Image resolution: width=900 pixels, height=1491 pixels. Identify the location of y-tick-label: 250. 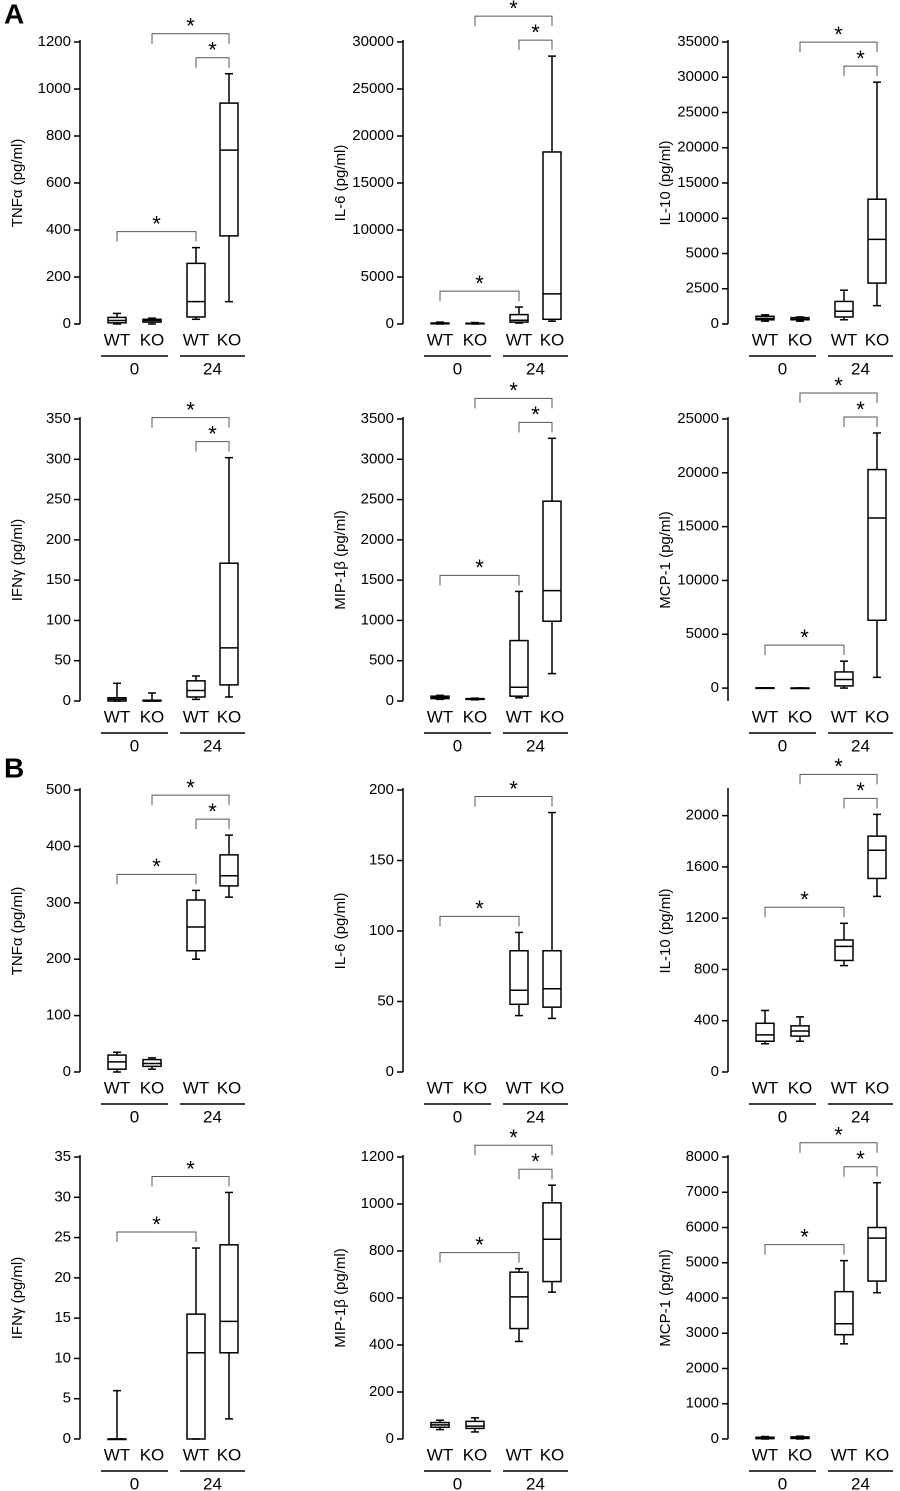
(58, 499).